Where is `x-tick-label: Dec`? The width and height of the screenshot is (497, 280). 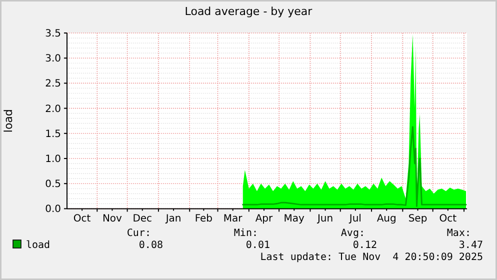
x-tick-label: Dec is located at coordinates (142, 219).